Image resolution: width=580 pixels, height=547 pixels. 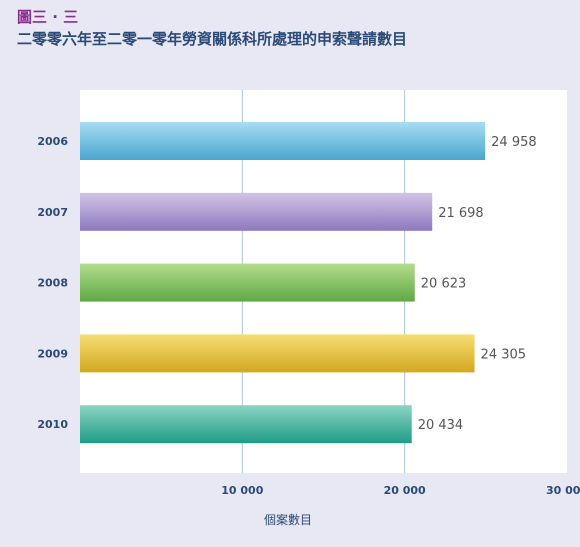 What do you see at coordinates (477, 284) in the screenshot?
I see `value-labels: 24 958 21 698 20 623 24 305 20 434` at bounding box center [477, 284].